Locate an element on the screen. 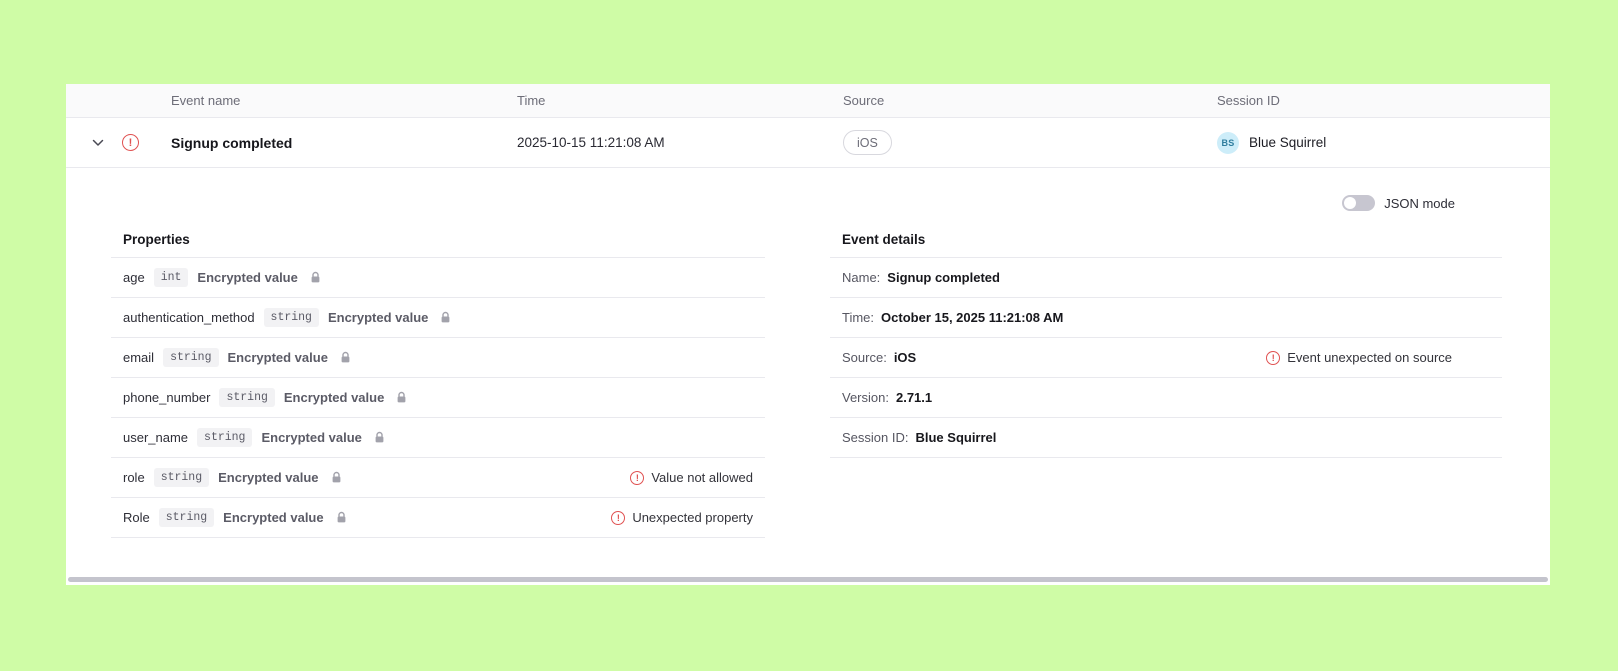 This screenshot has width=1618, height=671. col-header-session-id: Session ID is located at coordinates (1248, 100).